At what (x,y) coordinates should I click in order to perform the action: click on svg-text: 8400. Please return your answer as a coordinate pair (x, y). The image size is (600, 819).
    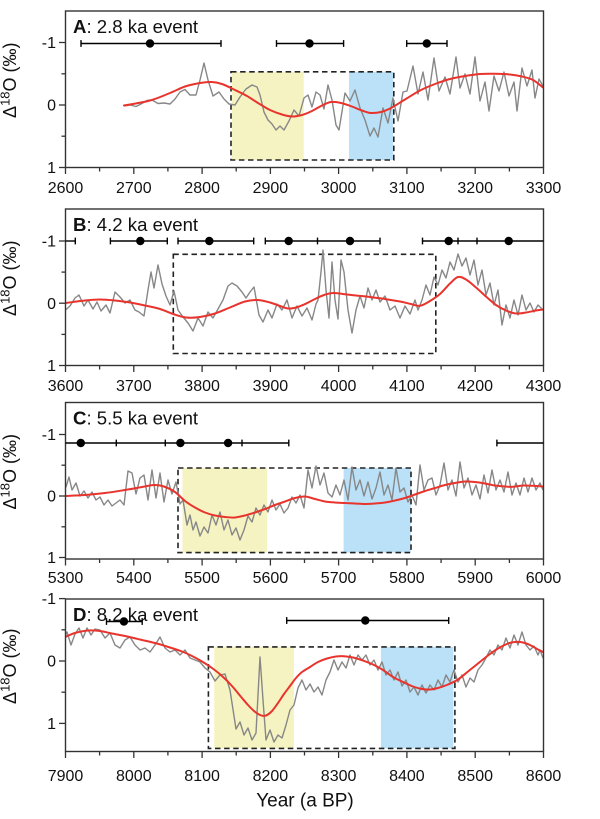
    Looking at the image, I should click on (407, 776).